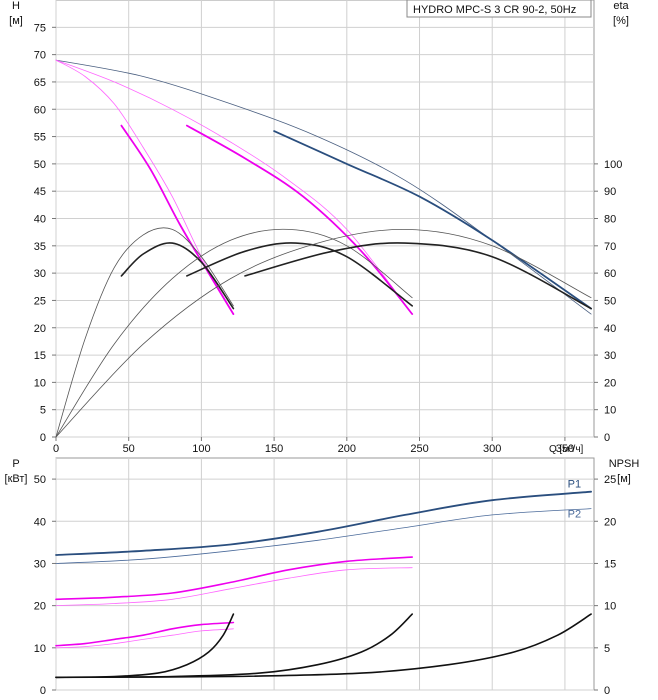 Image resolution: width=658 pixels, height=700 pixels. I want to click on y-tick-label: 60, so click(40, 110).